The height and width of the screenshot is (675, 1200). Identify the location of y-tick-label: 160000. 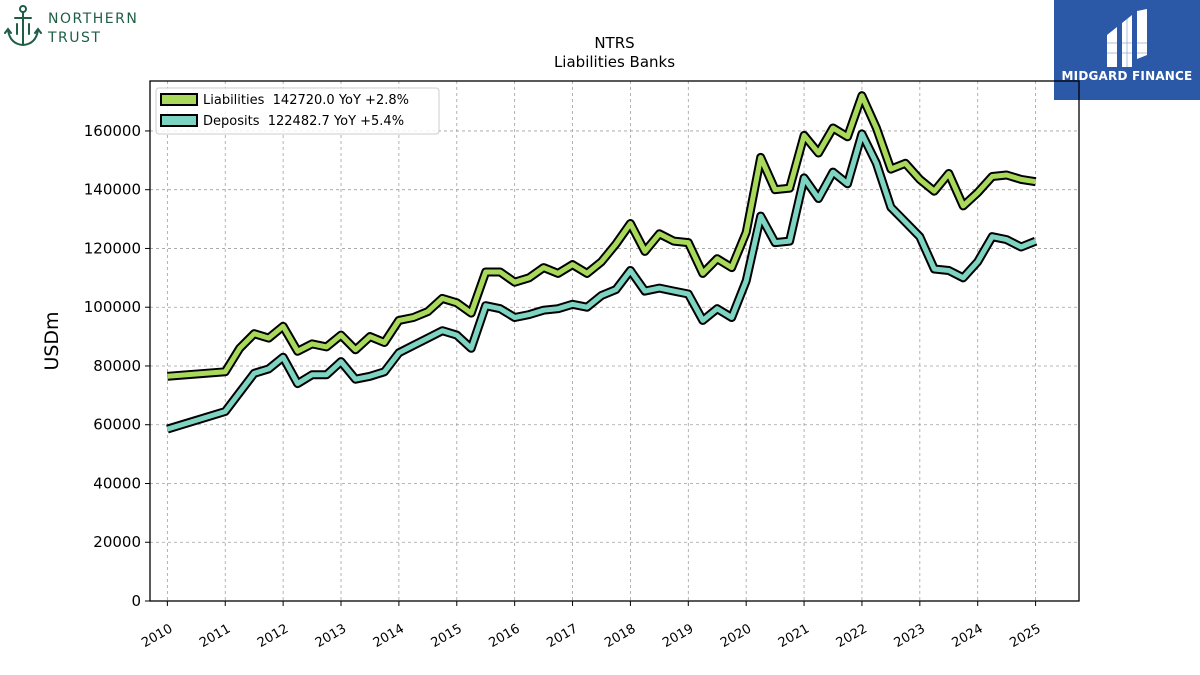
(112, 131).